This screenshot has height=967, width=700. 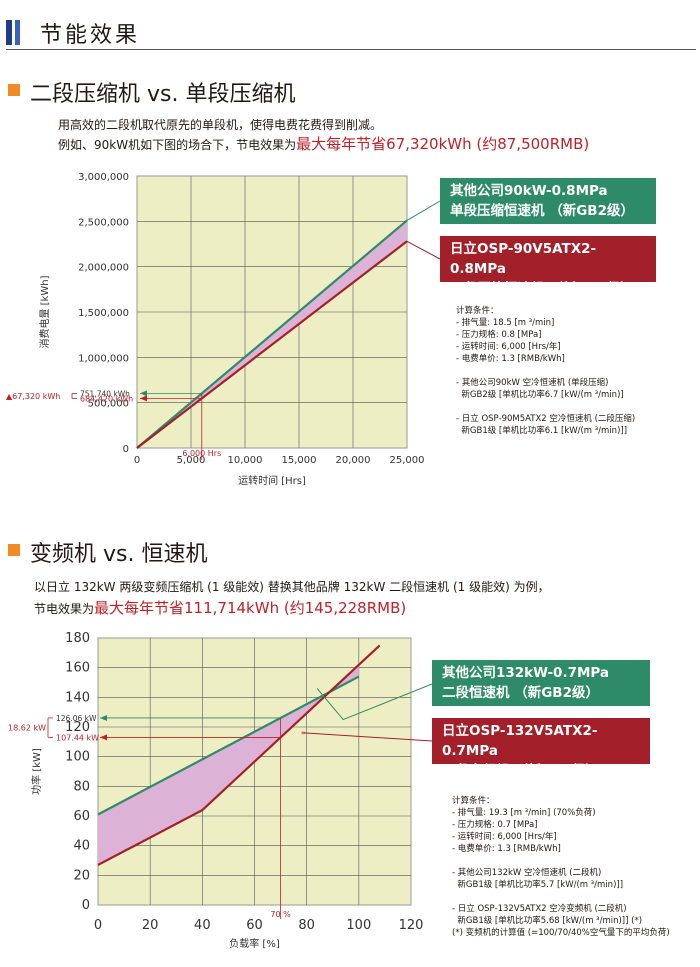 I want to click on condition-line: - 压力规格: 0.7 [MPa], so click(x=495, y=825).